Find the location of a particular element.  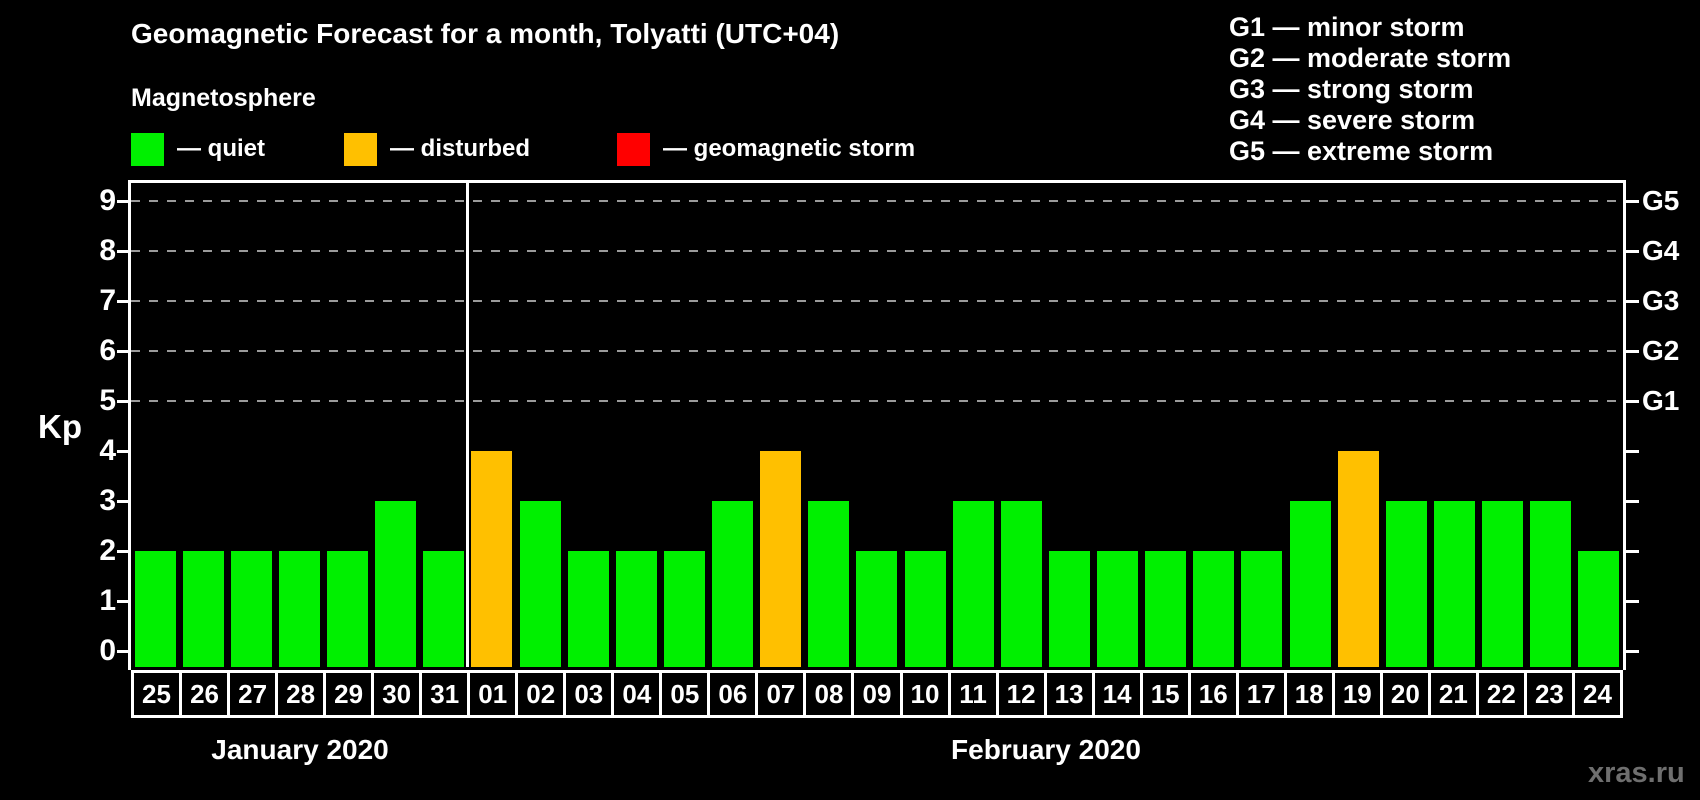

day-cell-17: 17 is located at coordinates (1261, 694).